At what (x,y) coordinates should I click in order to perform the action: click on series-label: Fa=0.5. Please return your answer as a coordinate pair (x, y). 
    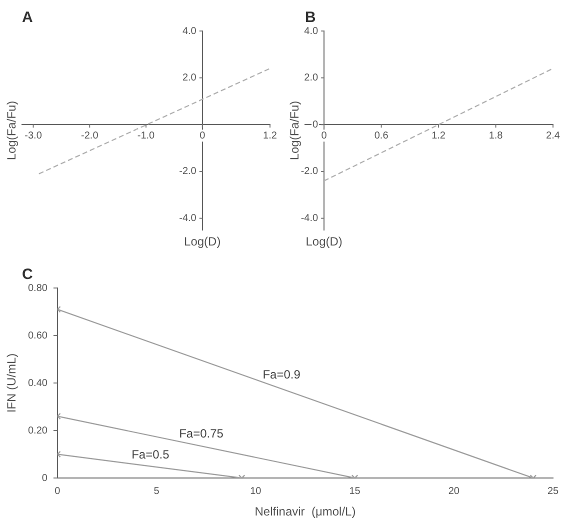
    Looking at the image, I should click on (151, 454).